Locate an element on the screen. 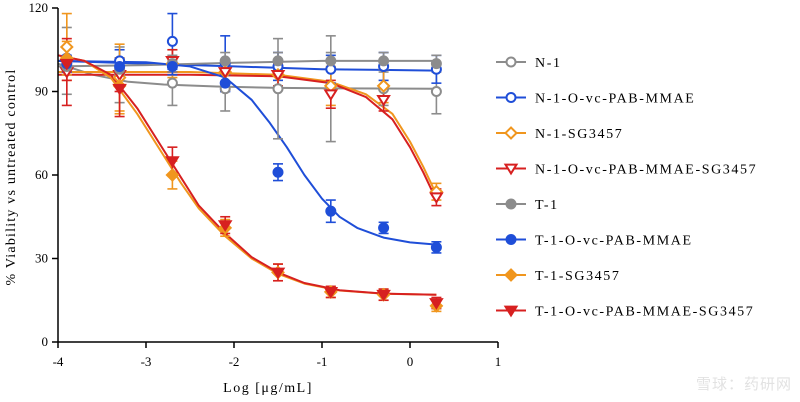  x-tick-label--1: -1 is located at coordinates (322, 361).